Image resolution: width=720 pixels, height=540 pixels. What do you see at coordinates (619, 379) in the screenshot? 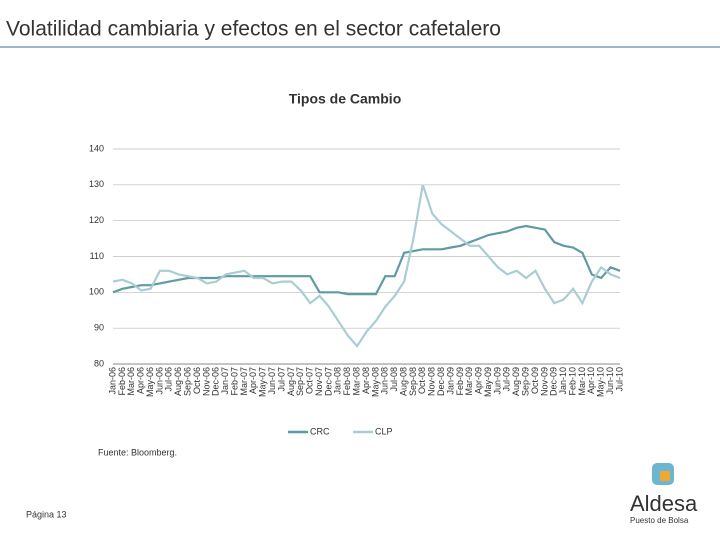
I see `x-tick-label: Jul-10` at bounding box center [619, 379].